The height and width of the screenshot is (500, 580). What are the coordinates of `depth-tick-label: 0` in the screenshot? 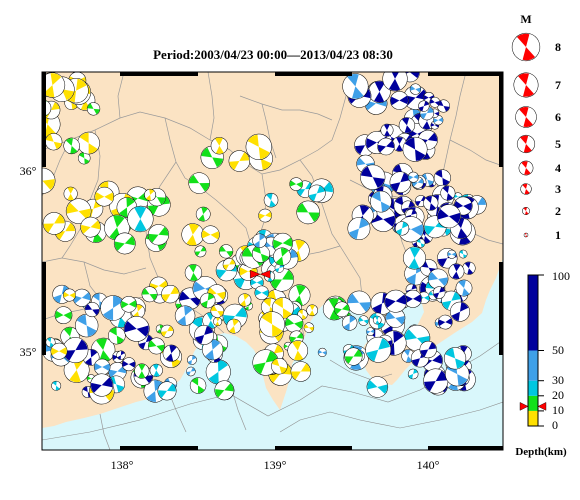 It's located at (555, 425).